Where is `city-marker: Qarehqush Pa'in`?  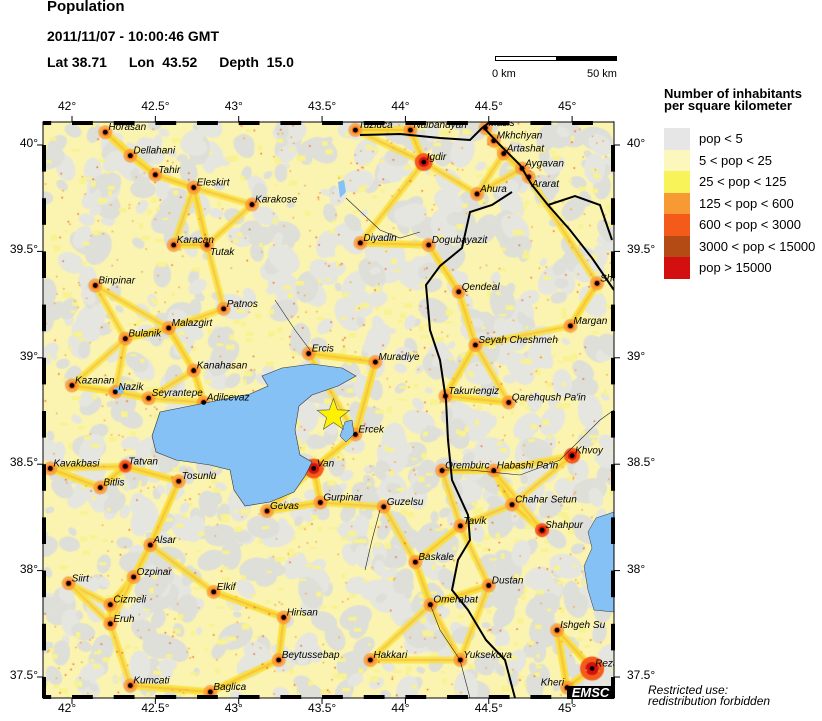 city-marker: Qarehqush Pa'in is located at coordinates (546, 398).